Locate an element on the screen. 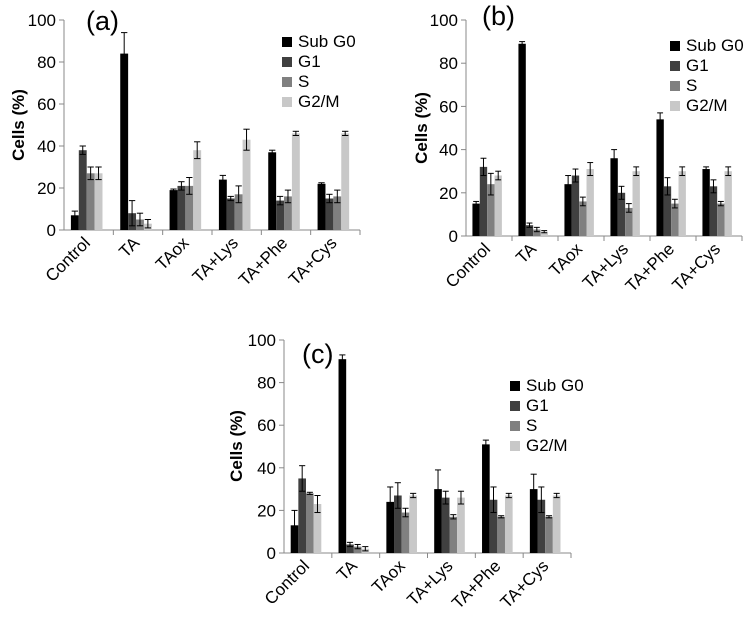  y-tick-label: 80 is located at coordinates (266, 383).